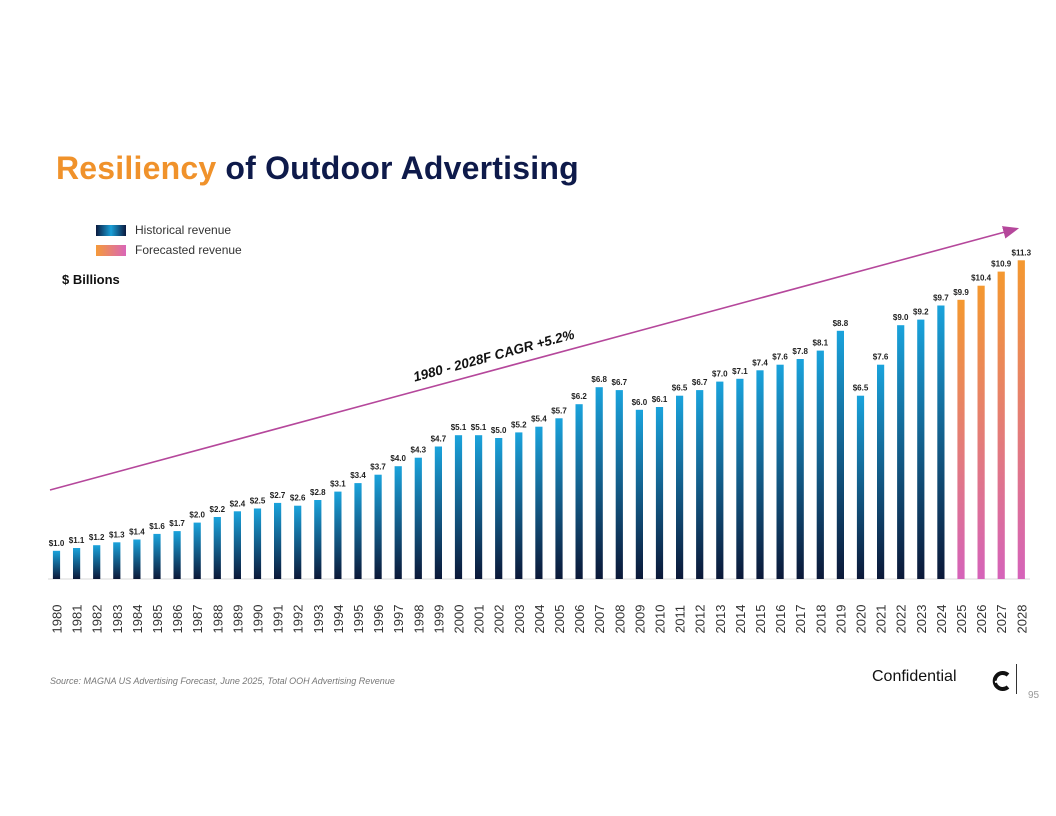 The width and height of the screenshot is (1056, 816). Describe the element at coordinates (539, 619) in the screenshot. I see `x-tick-2004: 2004` at that location.